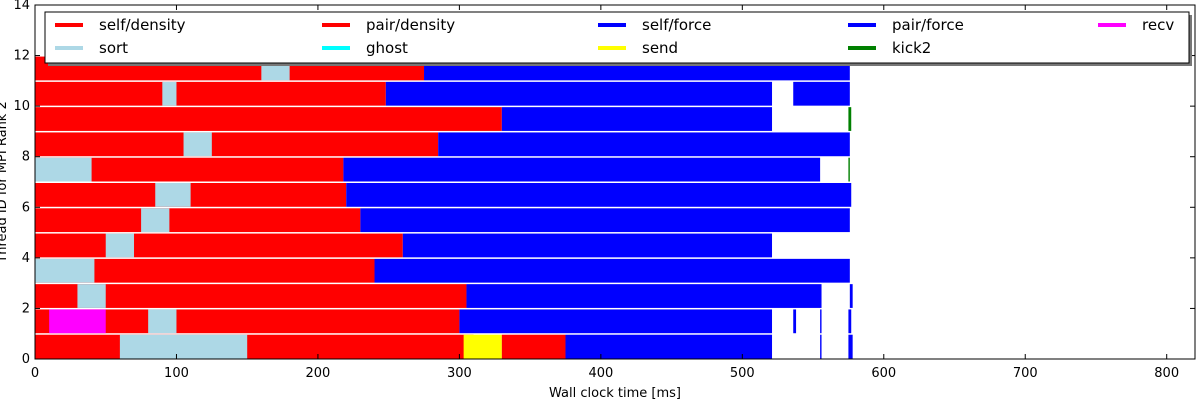 The image size is (1200, 404). I want to click on y-tick-label: 12, so click(21, 56).